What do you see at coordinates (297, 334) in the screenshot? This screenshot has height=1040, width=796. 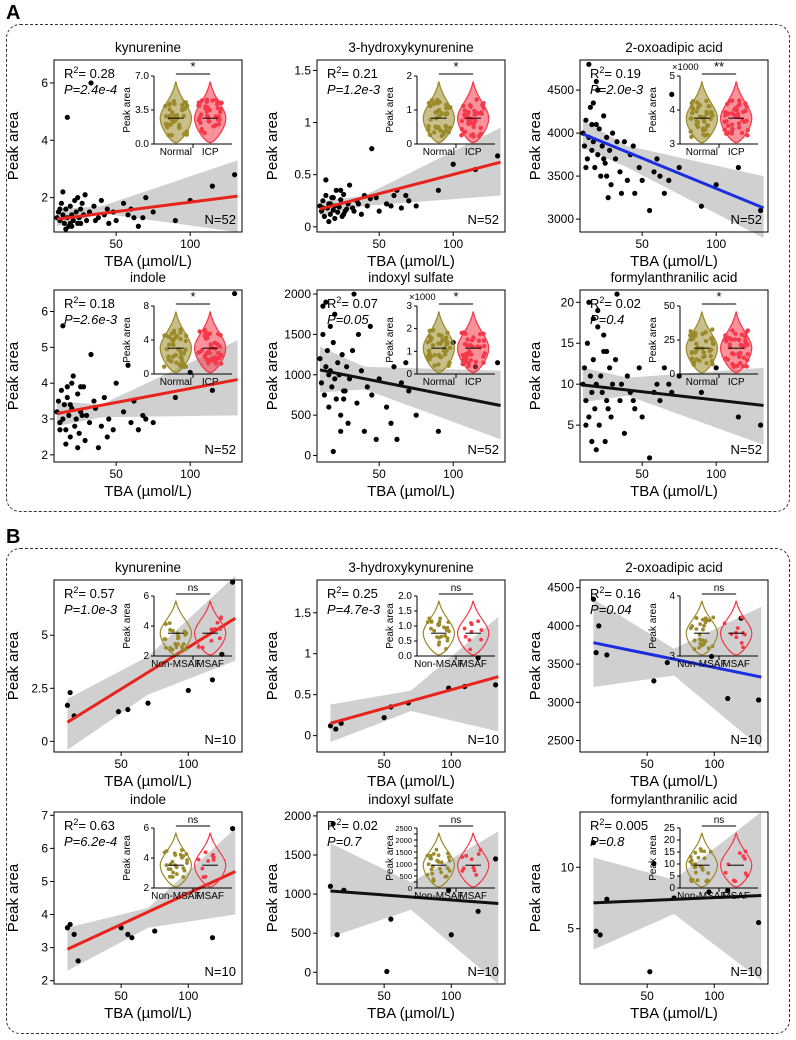 I see `chart-a-5-y-tick-label: 1500` at bounding box center [297, 334].